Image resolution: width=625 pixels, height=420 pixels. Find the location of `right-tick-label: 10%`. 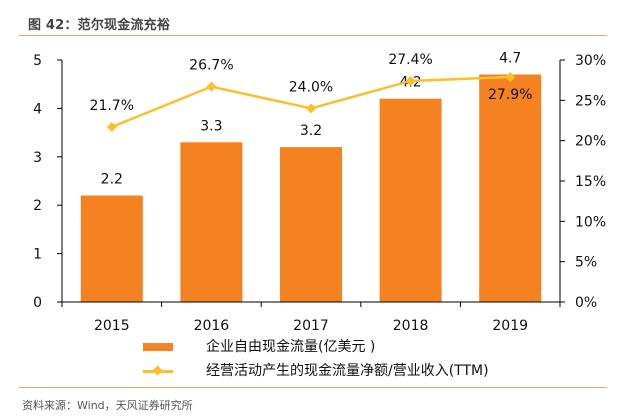

right-tick-label: 10% is located at coordinates (590, 222).